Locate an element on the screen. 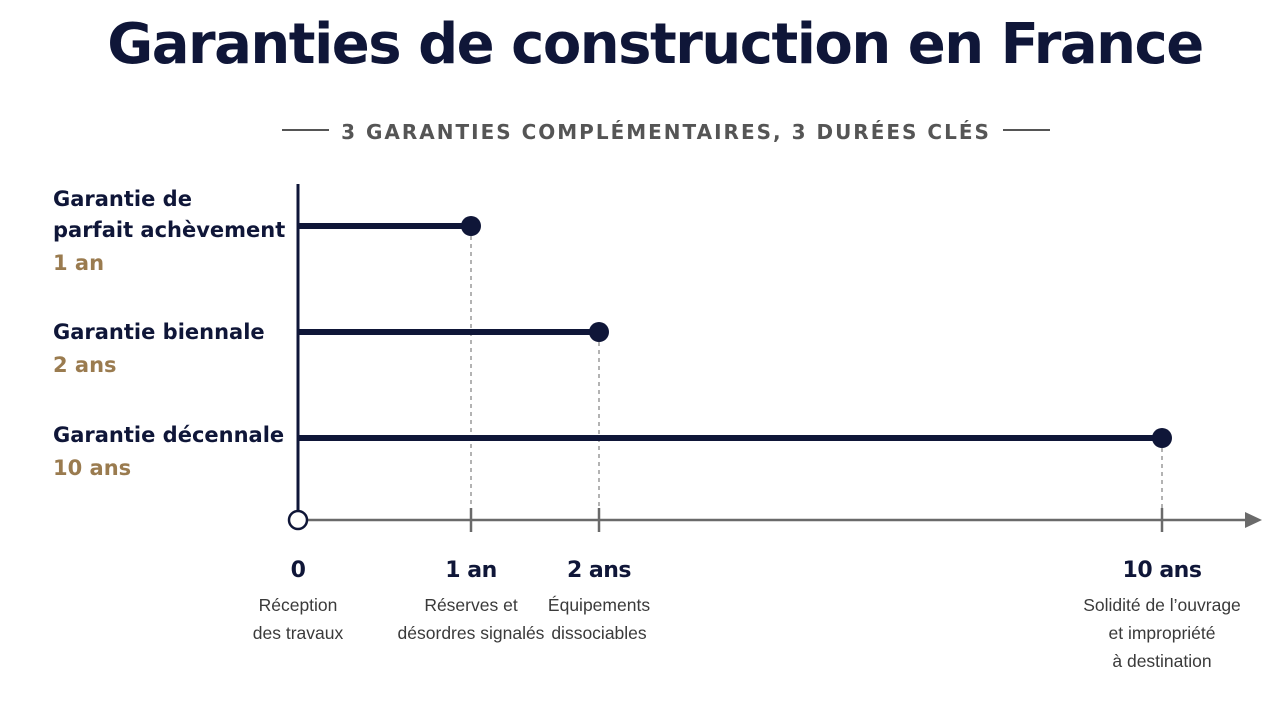 The width and height of the screenshot is (1280, 702). page-title: Garanties de construction en France is located at coordinates (655, 44).